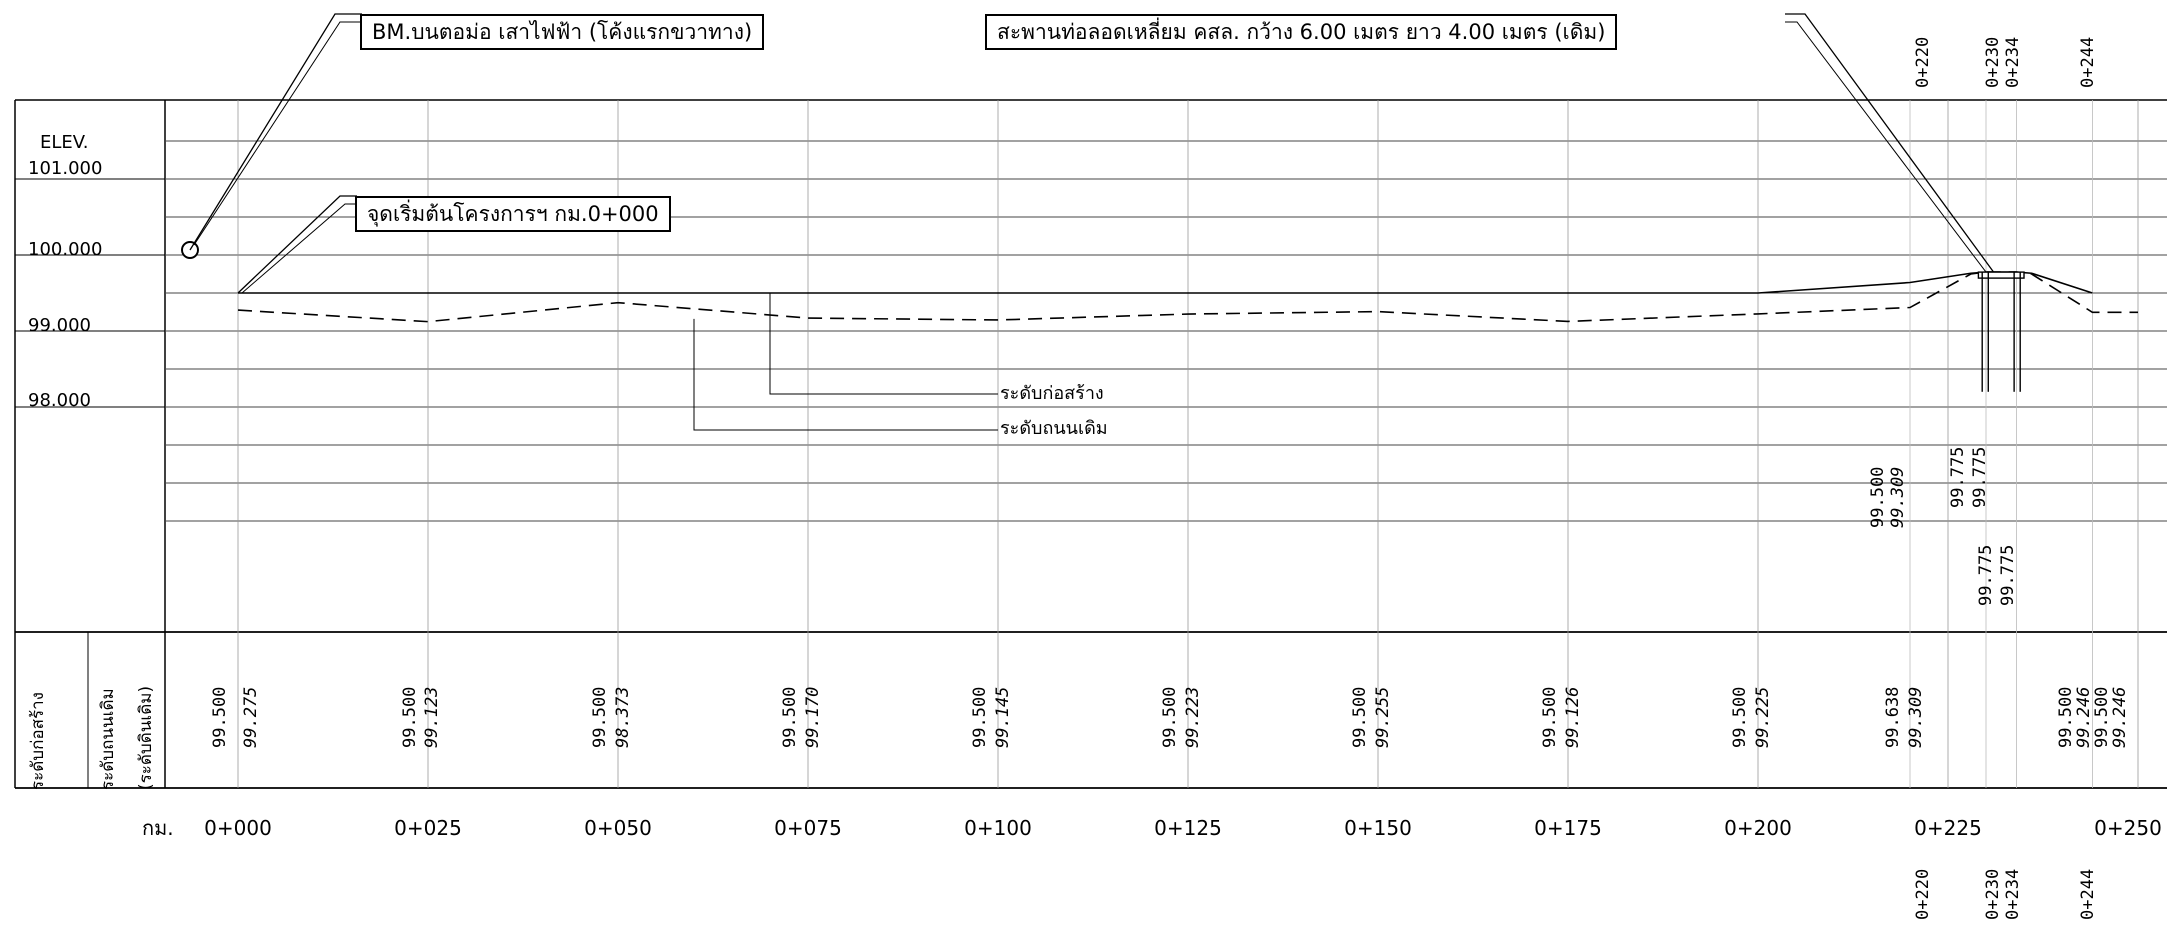  What do you see at coordinates (1188, 828) in the screenshot?
I see `station-label-5: 0+125` at bounding box center [1188, 828].